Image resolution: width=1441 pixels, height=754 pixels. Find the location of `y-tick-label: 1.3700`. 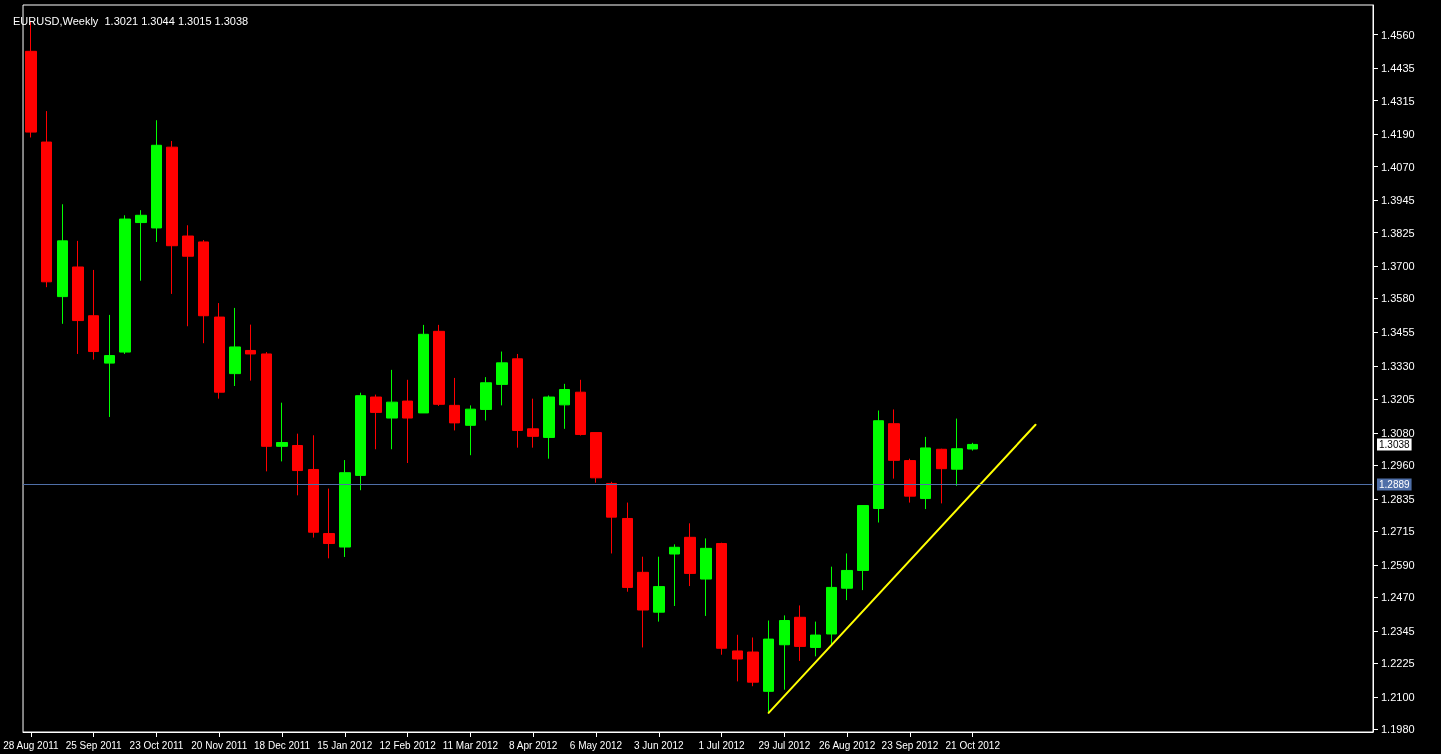

y-tick-label: 1.3700 is located at coordinates (1398, 266).